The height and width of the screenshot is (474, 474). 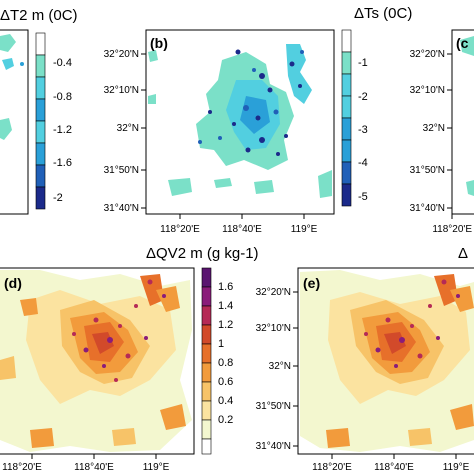 What do you see at coordinates (202, 253) in the screenshot?
I see `panel-d-title: ΔQV2 m (g kg-1)` at bounding box center [202, 253].